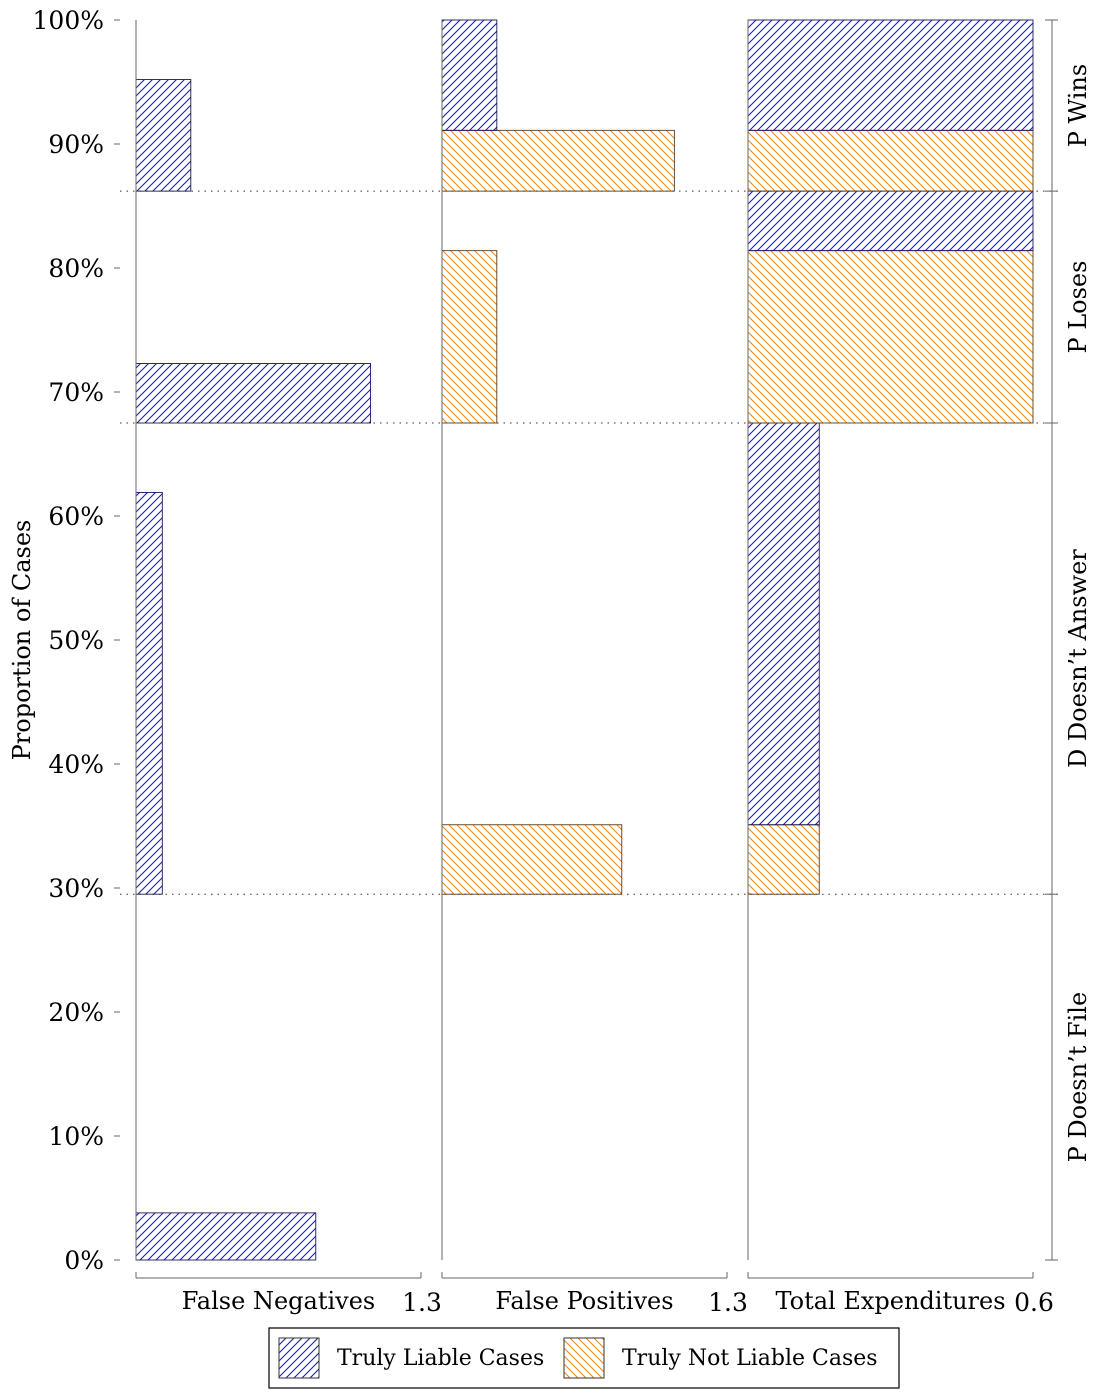 The height and width of the screenshot is (1396, 1098). What do you see at coordinates (76, 764) in the screenshot?
I see `y-tick-label: 40%` at bounding box center [76, 764].